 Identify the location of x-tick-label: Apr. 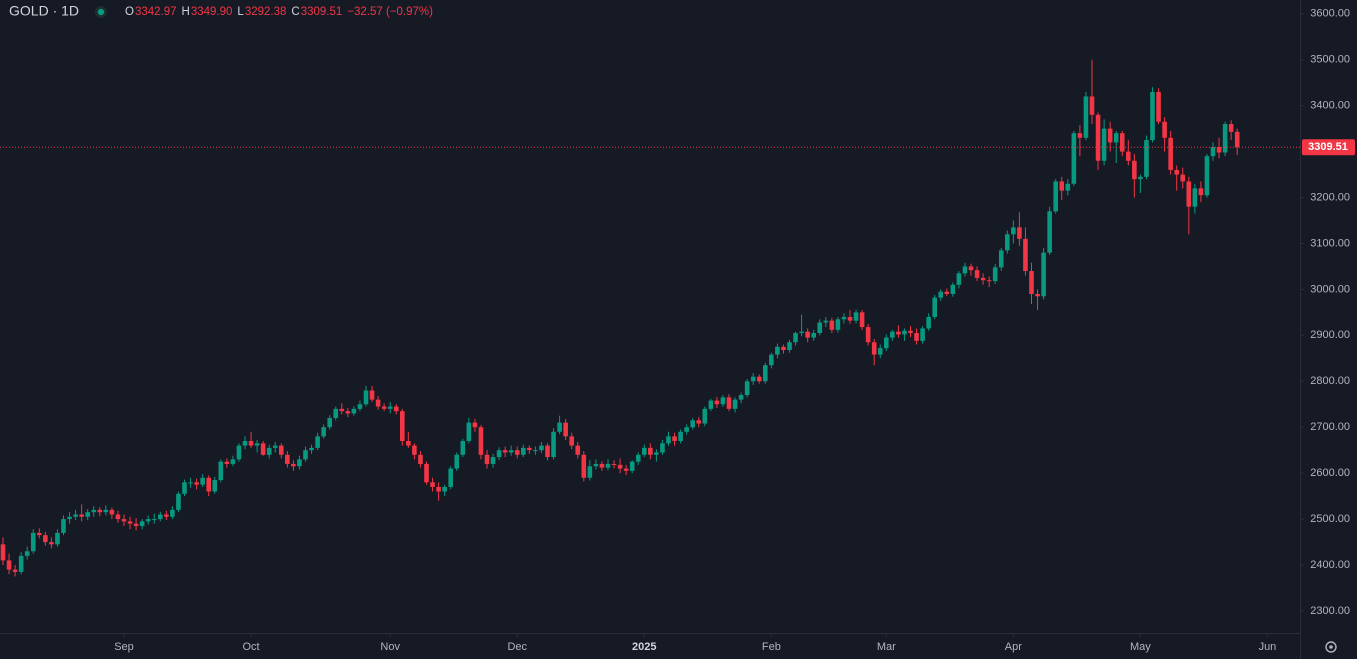
(1013, 647).